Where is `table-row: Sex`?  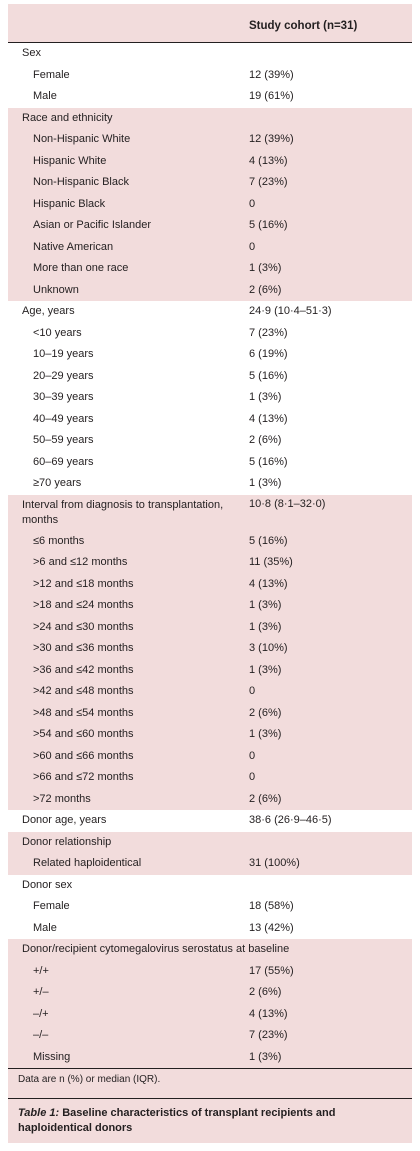 table-row: Sex is located at coordinates (210, 54).